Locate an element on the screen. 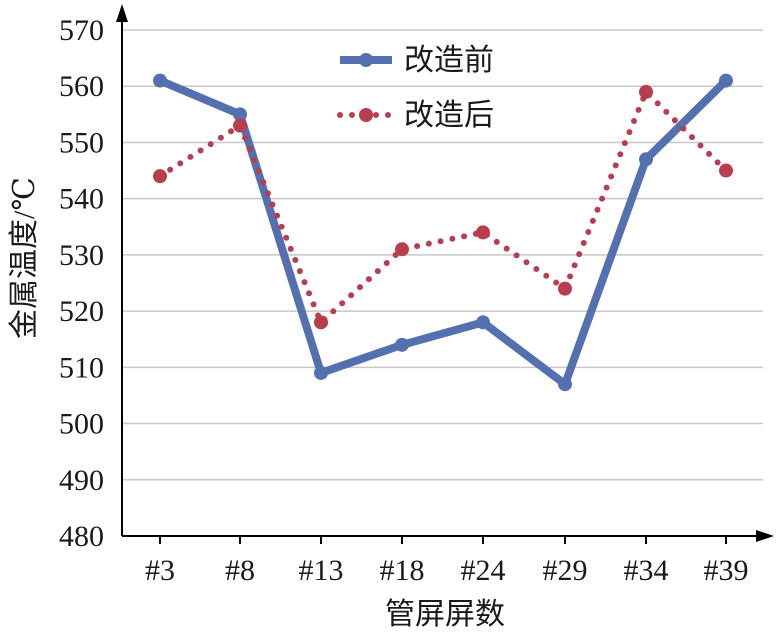  legend-marker-after is located at coordinates (366, 115).